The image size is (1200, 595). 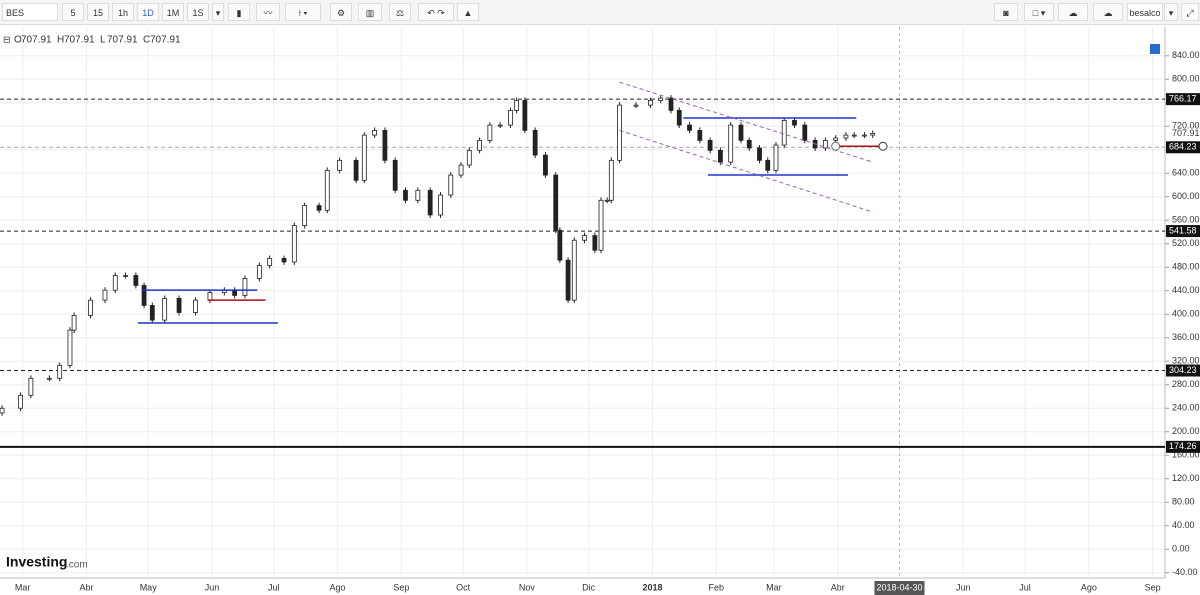 I want to click on y-tick-label: 200.00, so click(x=1186, y=431).